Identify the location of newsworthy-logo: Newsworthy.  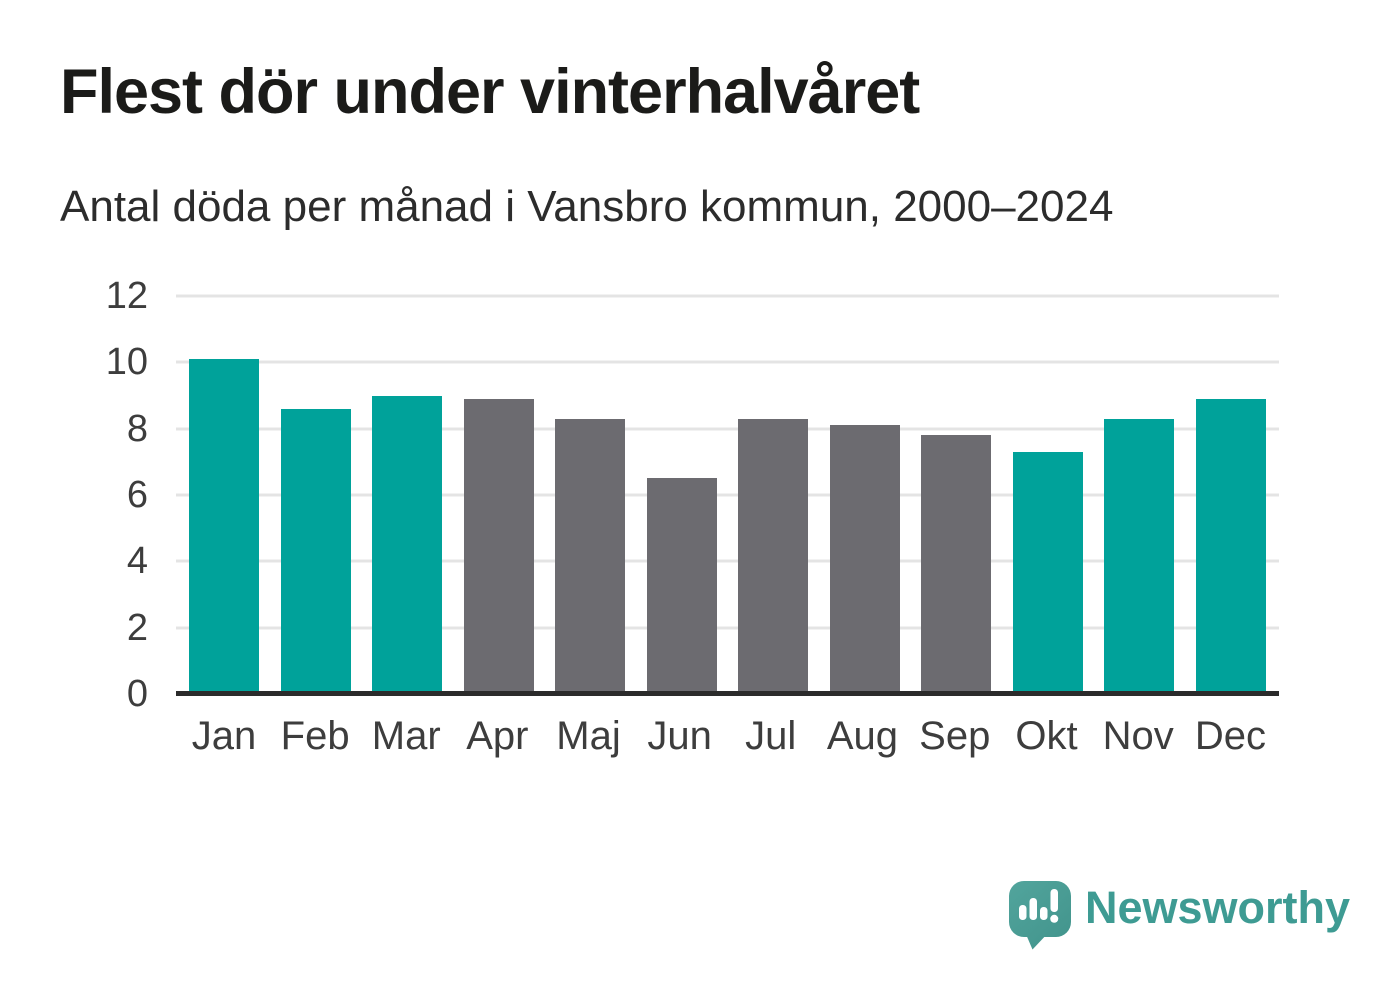
(1179, 915).